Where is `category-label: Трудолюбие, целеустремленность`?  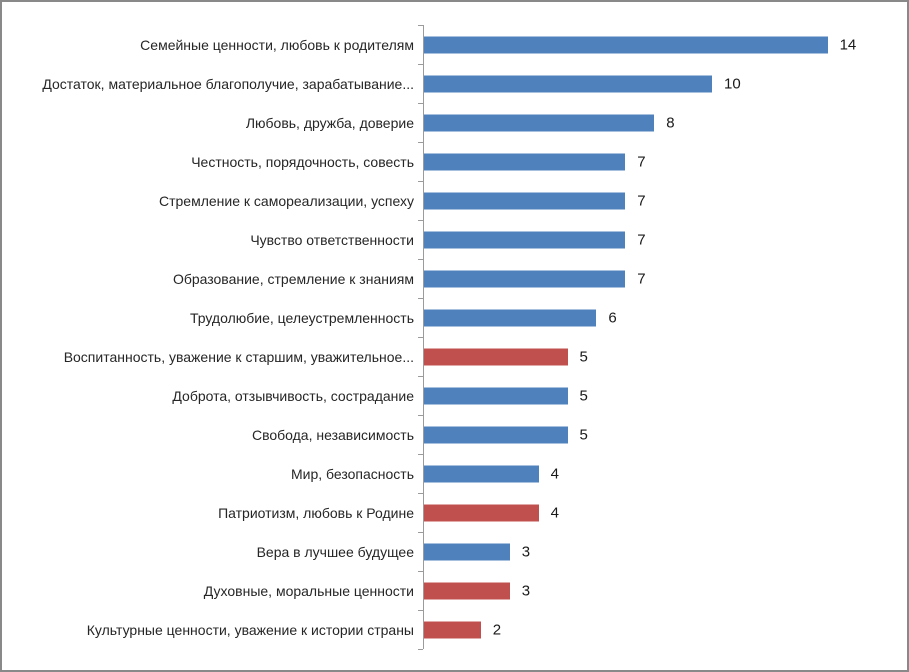 category-label: Трудолюбие, целеустремленность is located at coordinates (302, 317).